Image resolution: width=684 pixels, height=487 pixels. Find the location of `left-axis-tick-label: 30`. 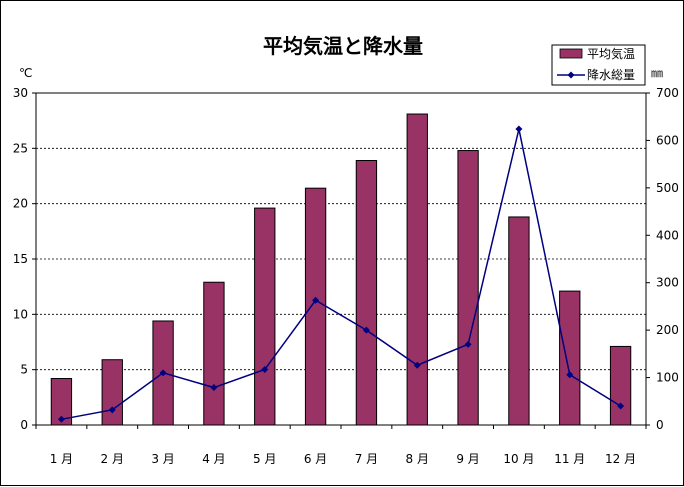

left-axis-tick-label: 30 is located at coordinates (20, 93).